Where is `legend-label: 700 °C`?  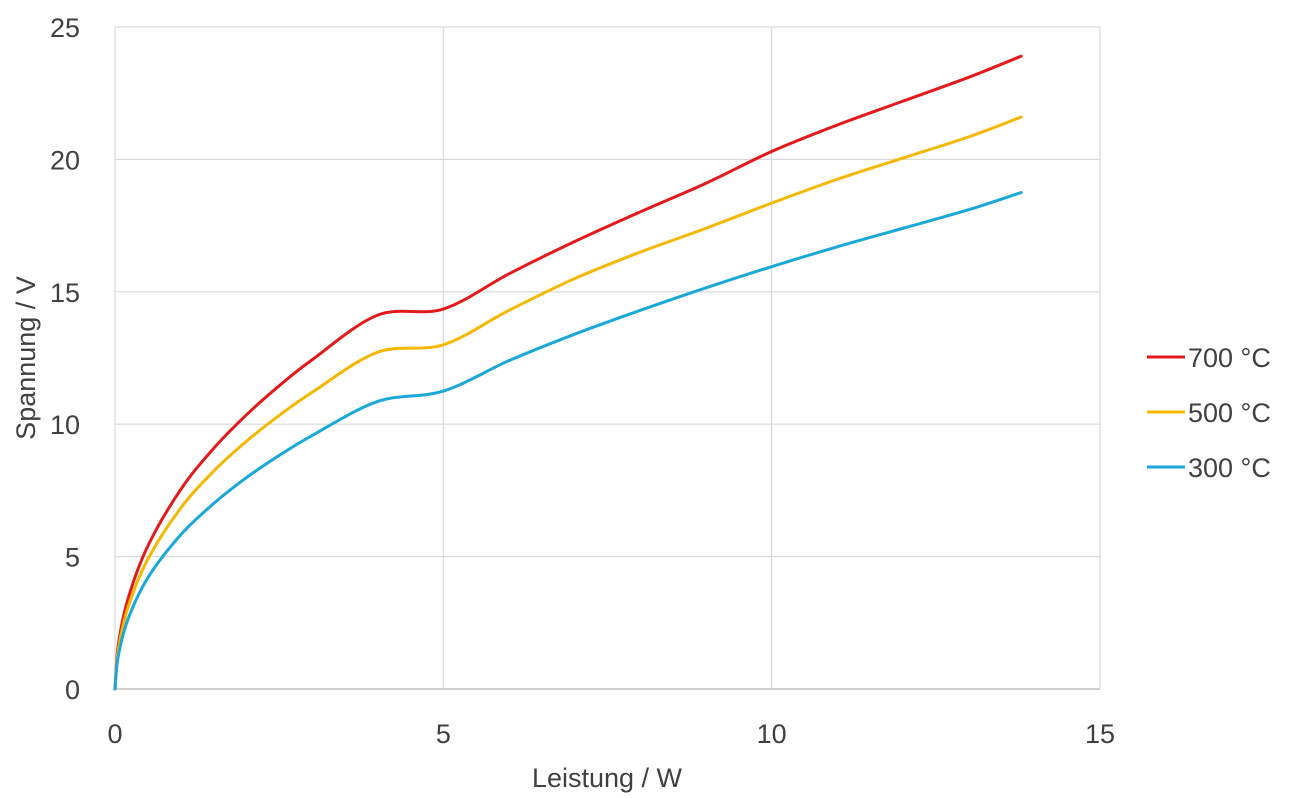
legend-label: 700 °C is located at coordinates (1229, 358).